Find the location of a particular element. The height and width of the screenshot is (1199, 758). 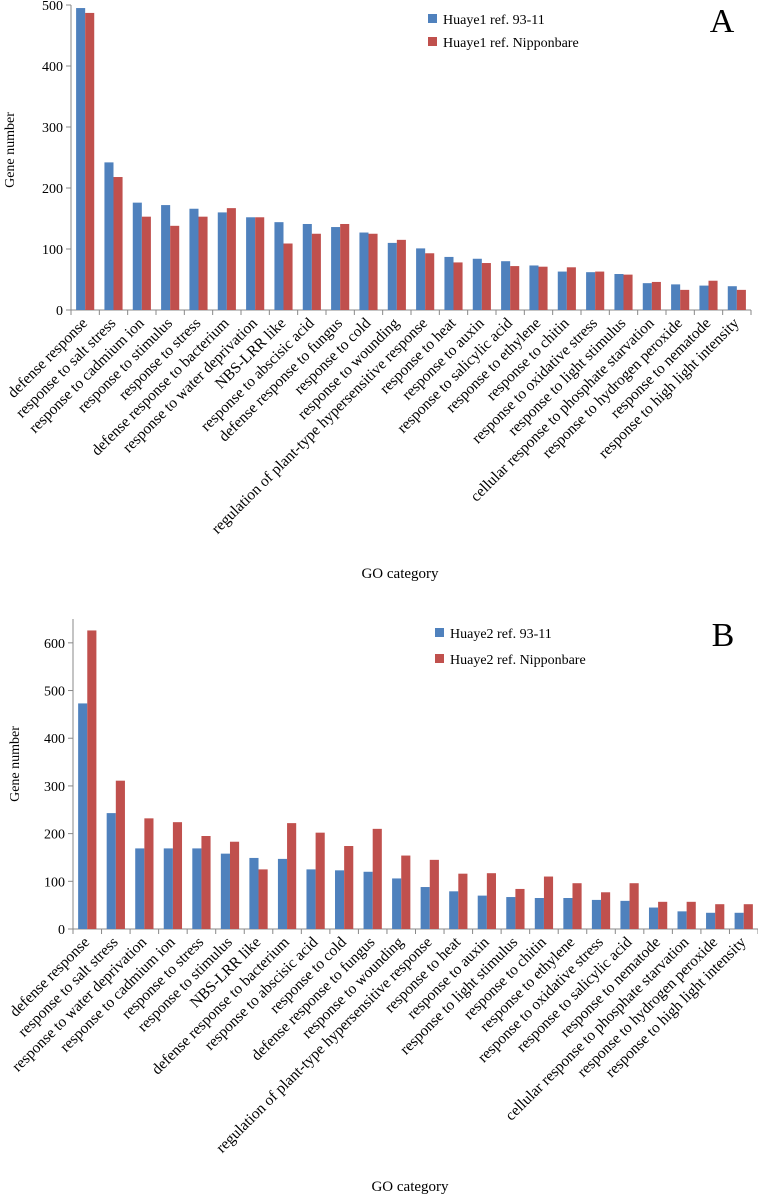

panel-label: B is located at coordinates (723, 635).